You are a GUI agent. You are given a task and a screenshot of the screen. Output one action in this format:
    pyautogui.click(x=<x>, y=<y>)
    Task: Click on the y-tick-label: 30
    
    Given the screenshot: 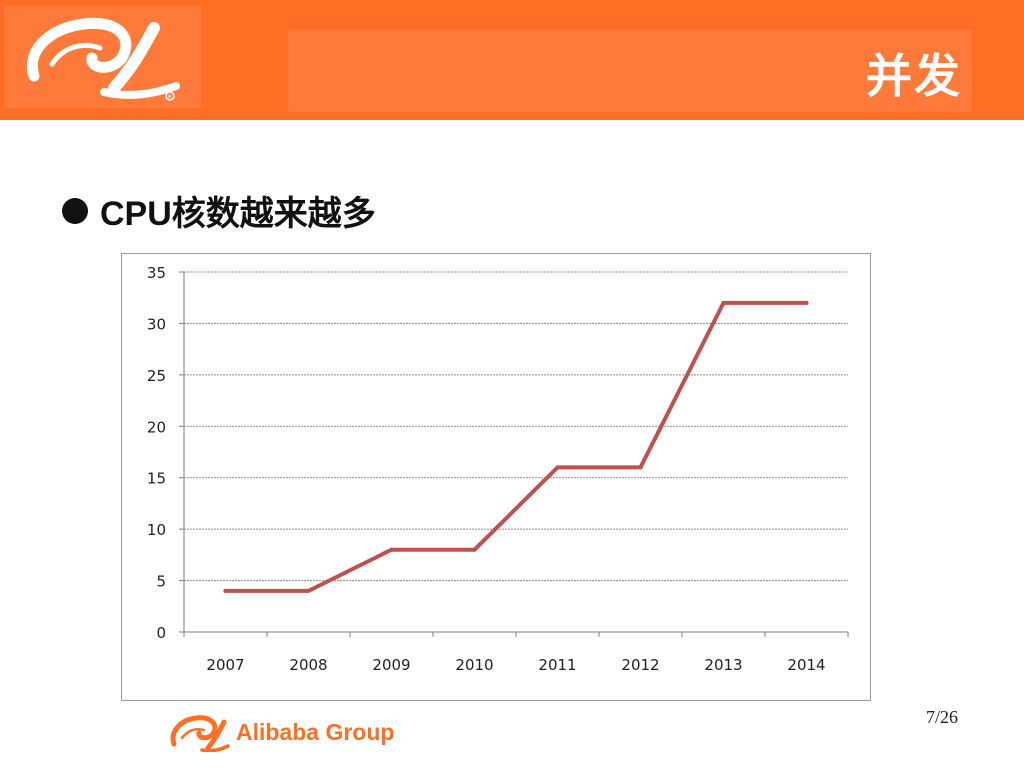 What is the action you would take?
    pyautogui.click(x=156, y=324)
    